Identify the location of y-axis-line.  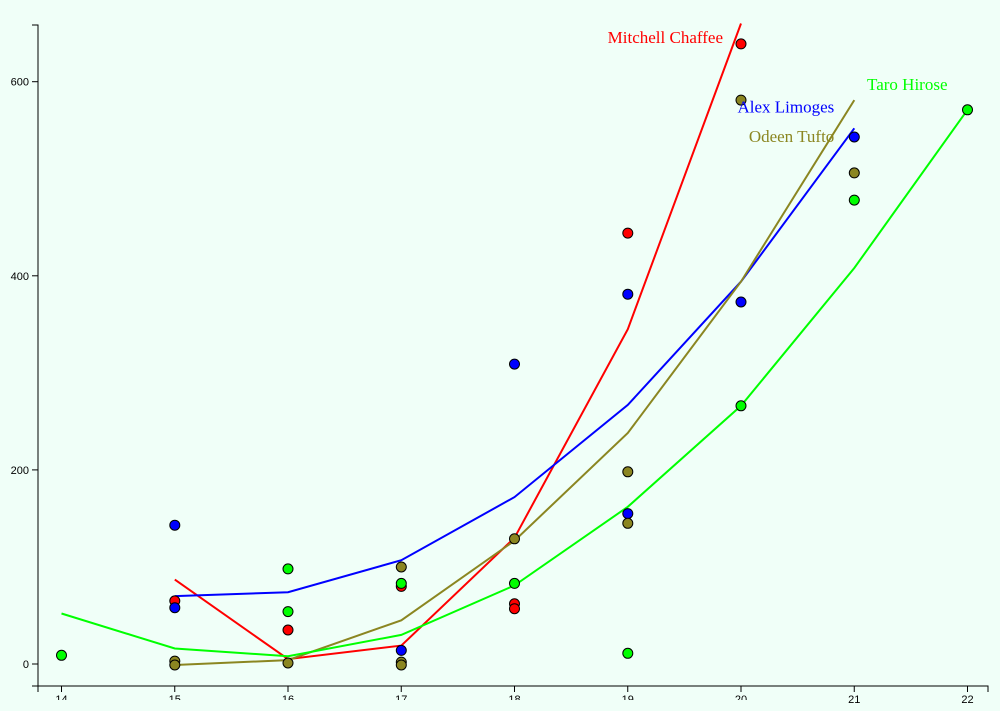
(35, 355).